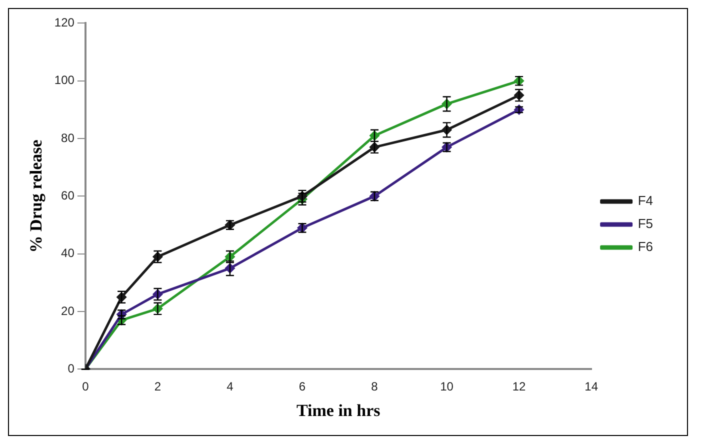 The height and width of the screenshot is (447, 701). I want to click on y-tick-label: 60, so click(68, 195).